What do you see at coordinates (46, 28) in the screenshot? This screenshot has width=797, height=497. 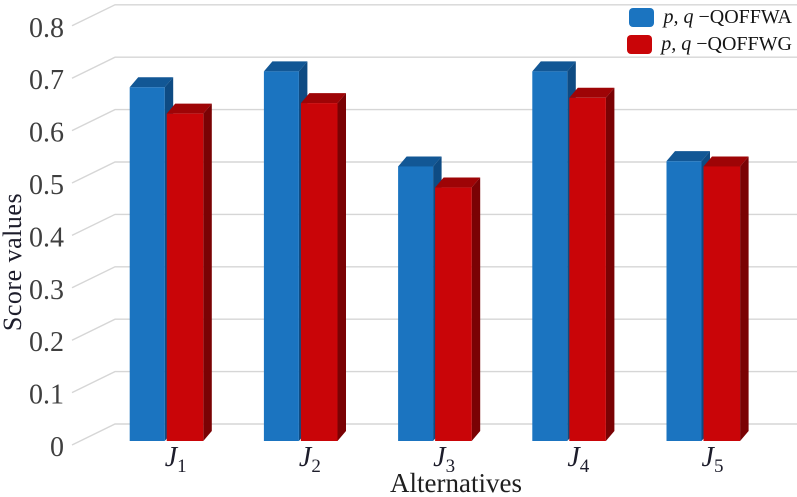 I see `y-tick-label: 0.8` at bounding box center [46, 28].